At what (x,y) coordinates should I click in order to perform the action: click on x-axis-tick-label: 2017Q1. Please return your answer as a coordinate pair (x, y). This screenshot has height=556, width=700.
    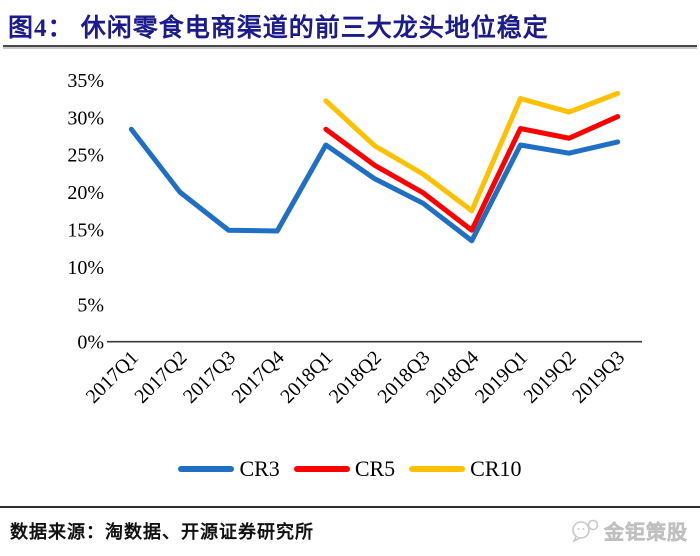
    Looking at the image, I should click on (112, 377).